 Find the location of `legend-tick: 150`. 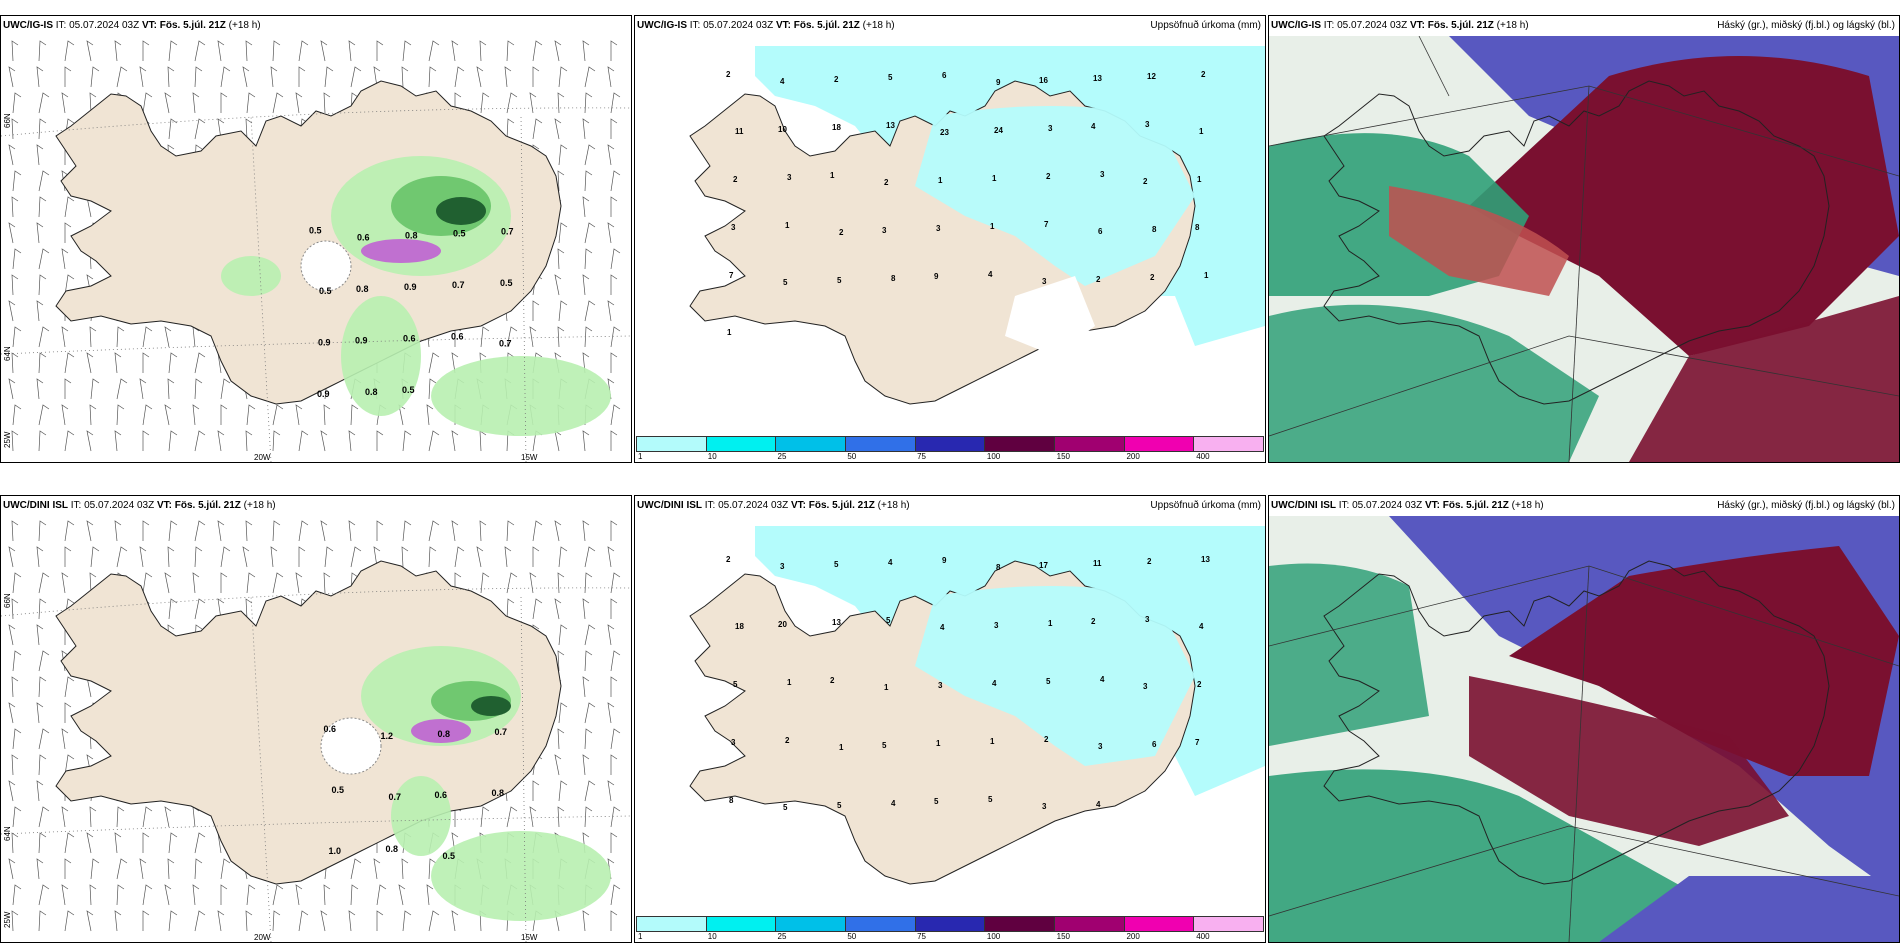

legend-tick: 150 is located at coordinates (1063, 936).